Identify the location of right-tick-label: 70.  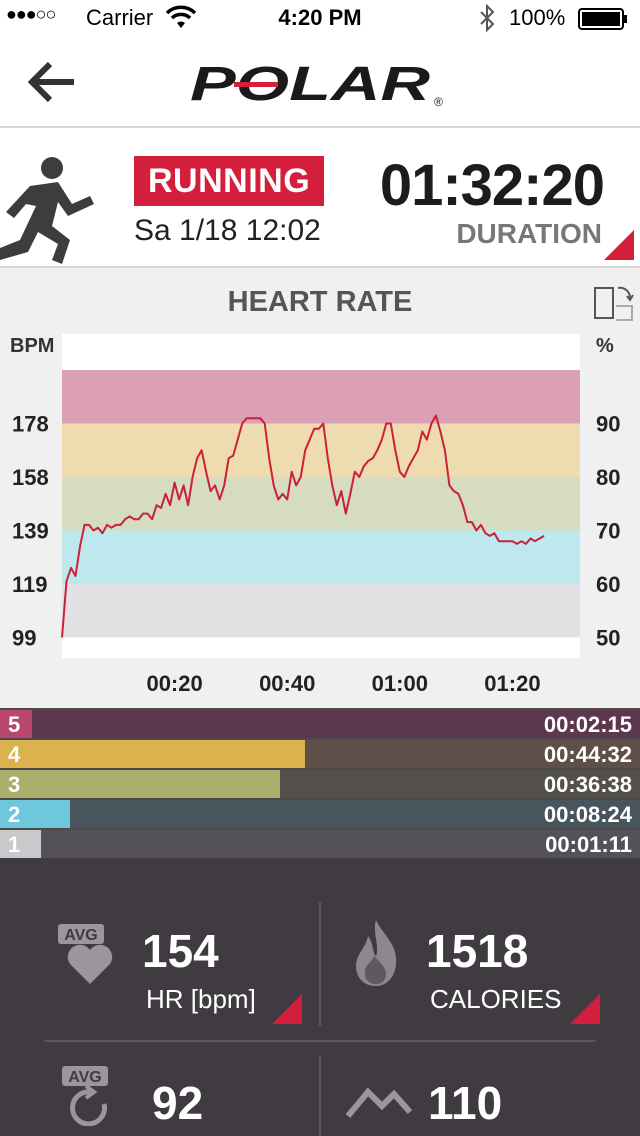
(608, 531).